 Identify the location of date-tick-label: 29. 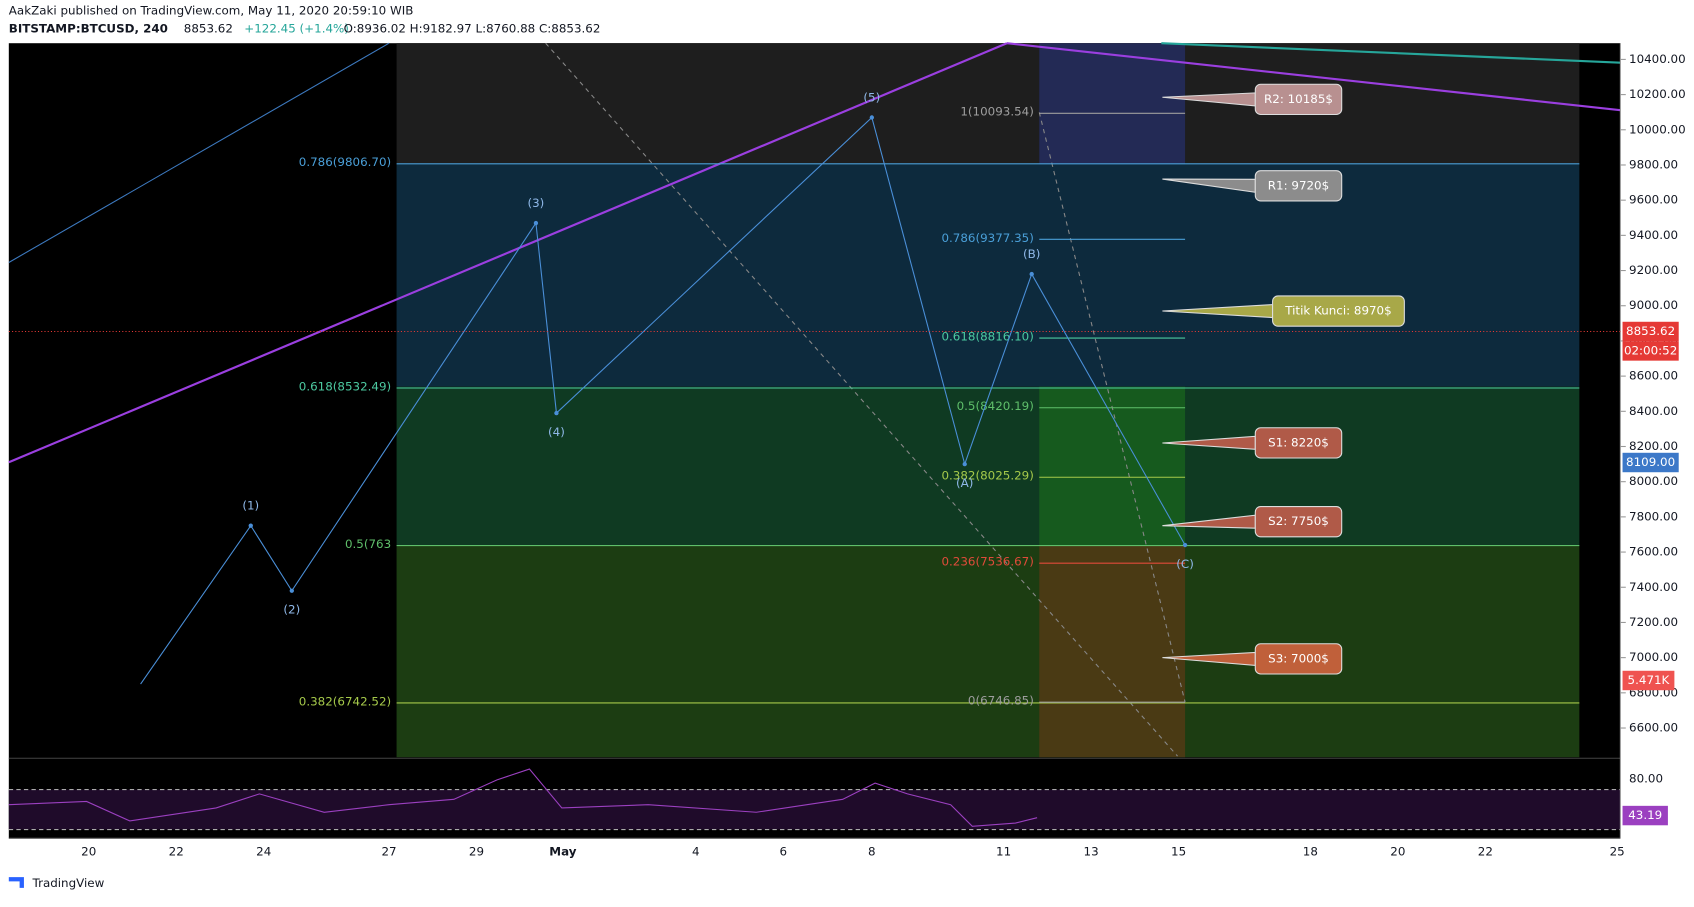
(476, 852).